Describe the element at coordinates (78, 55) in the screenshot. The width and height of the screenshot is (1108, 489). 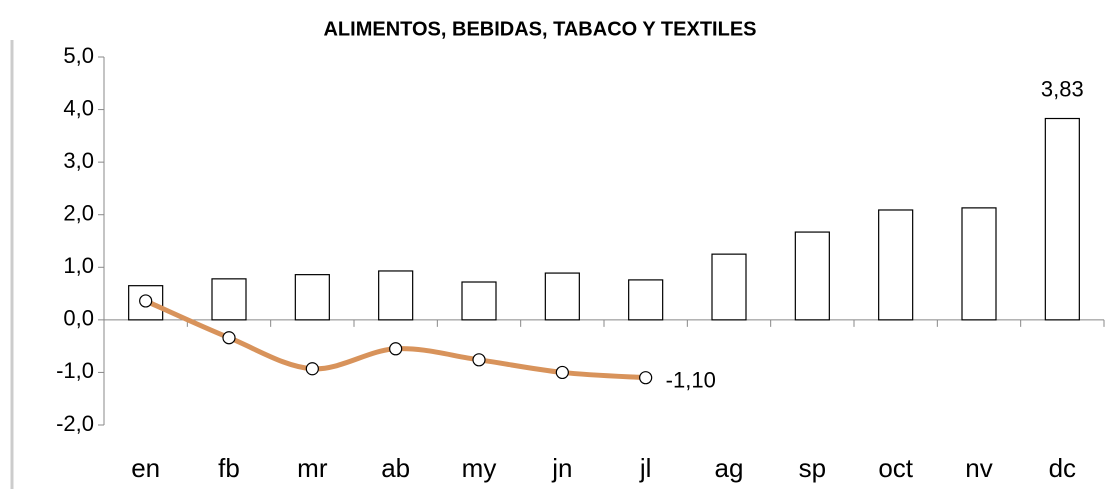
I see `y-tick-label: 5,0` at that location.